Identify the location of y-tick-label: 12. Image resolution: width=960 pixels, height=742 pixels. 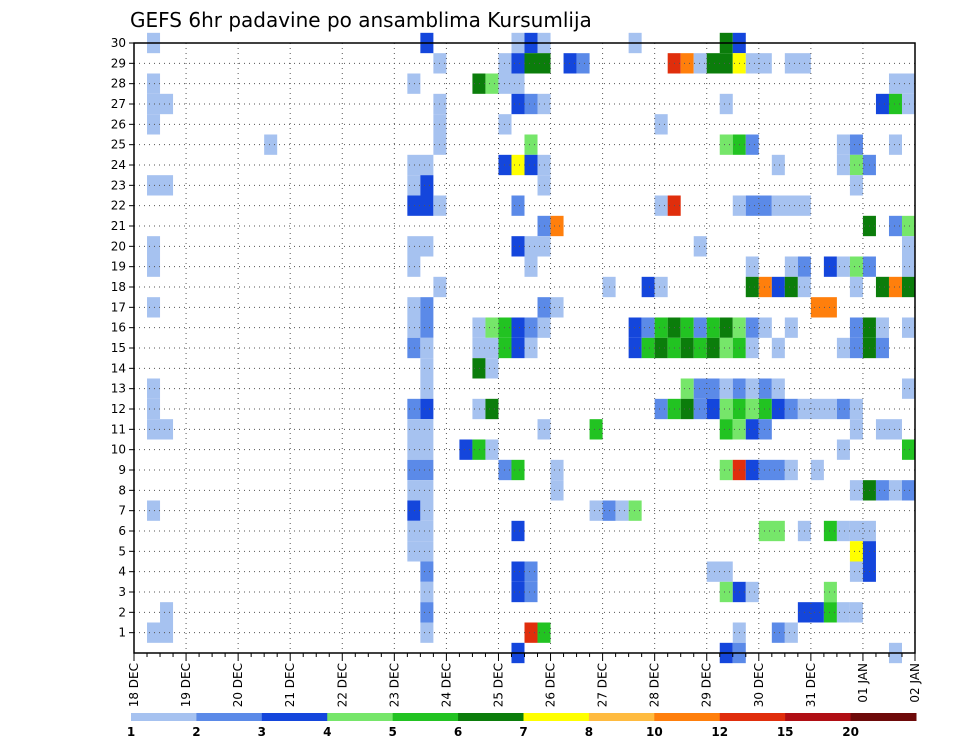
(118, 409).